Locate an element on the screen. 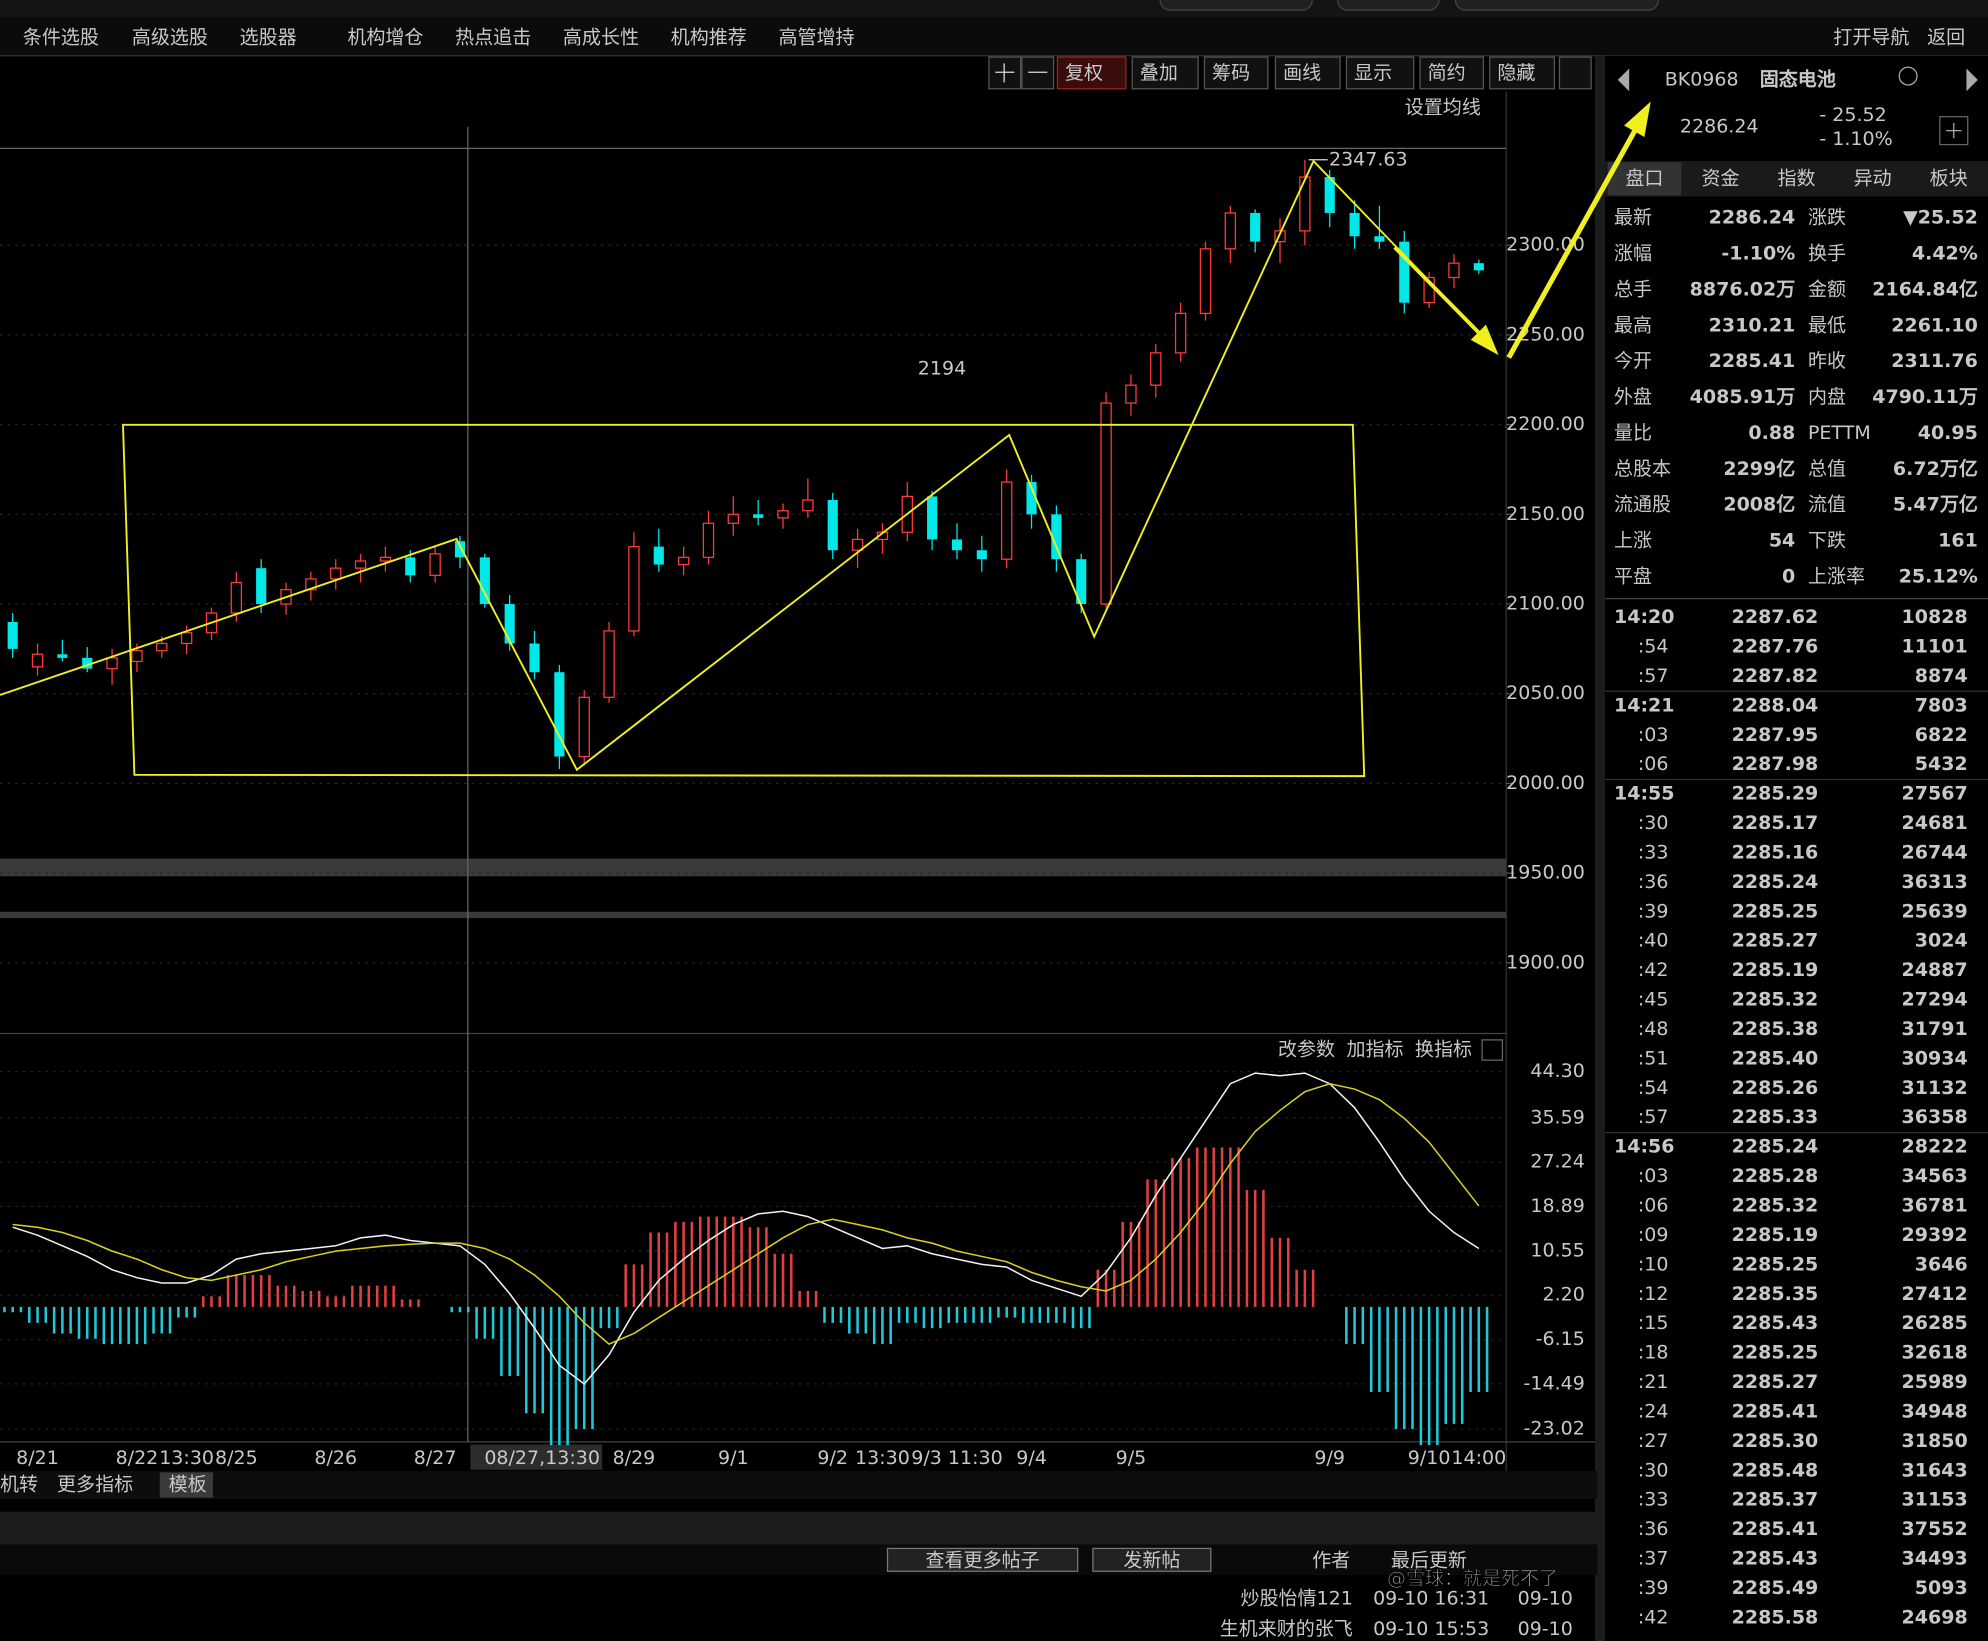 The width and height of the screenshot is (1988, 1641). quote-change: - 25.52 is located at coordinates (1852, 115).